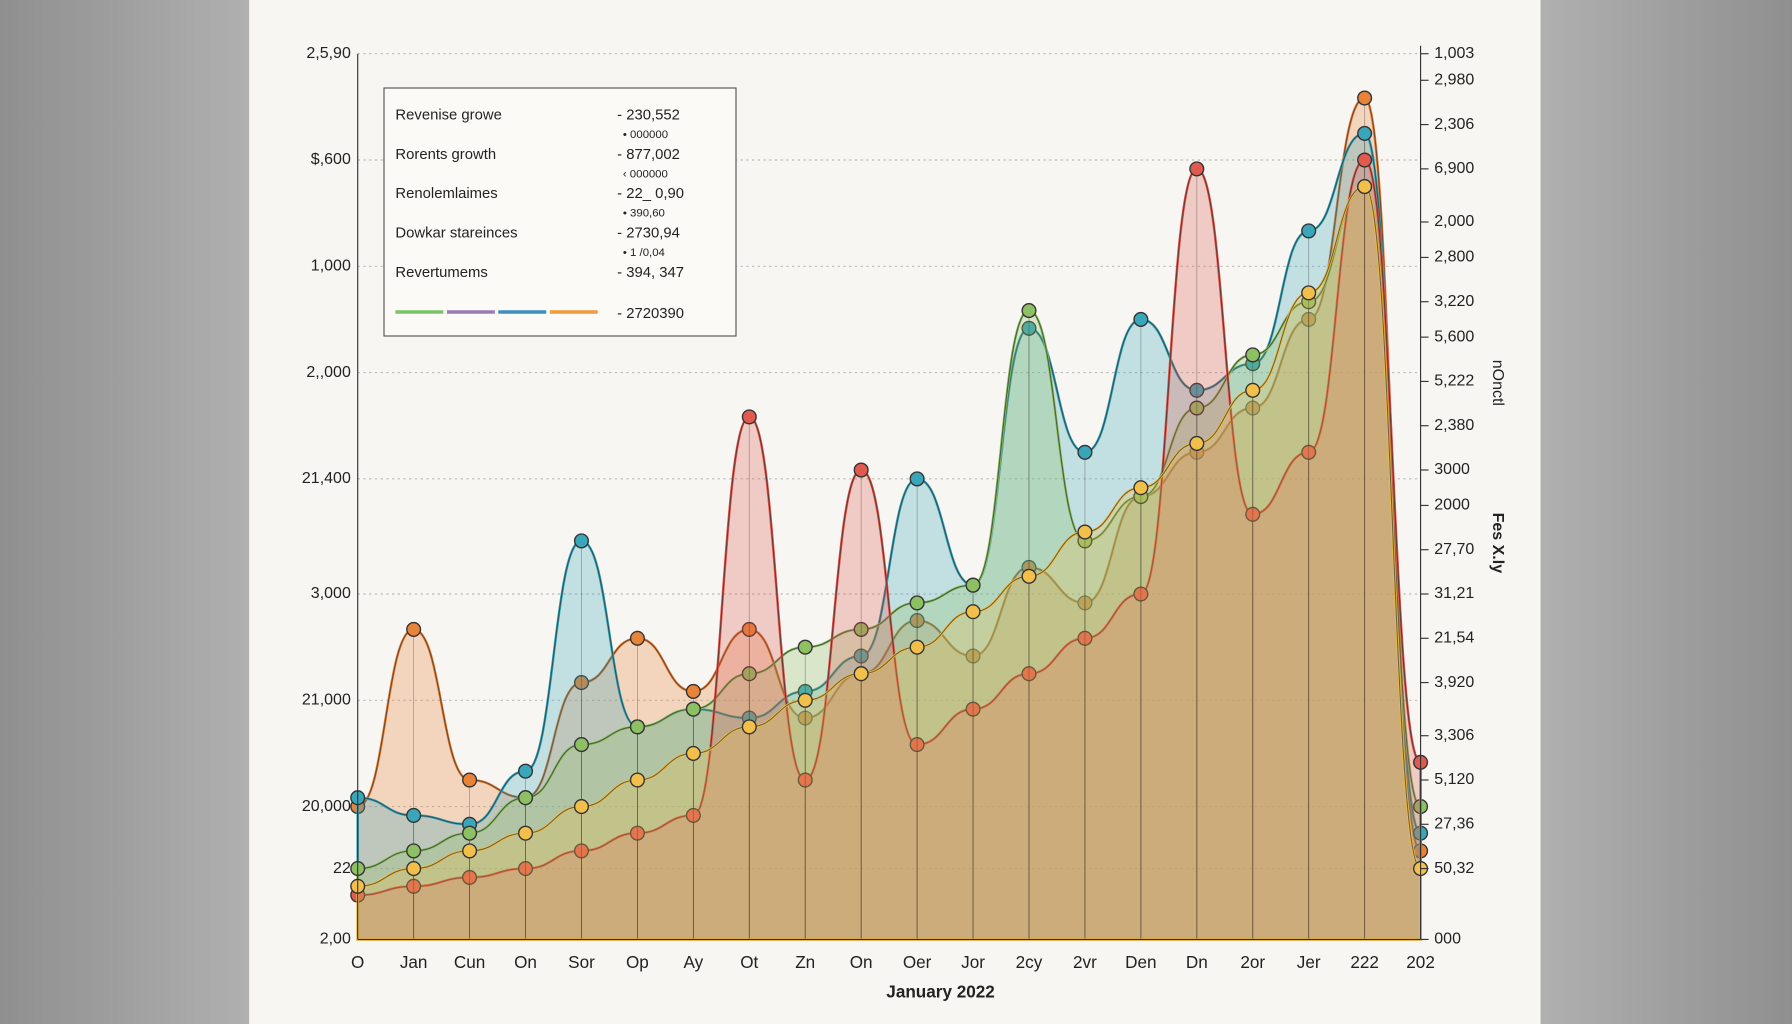 This screenshot has height=1024, width=1792. I want to click on x-tick-label: Zn, so click(805, 962).